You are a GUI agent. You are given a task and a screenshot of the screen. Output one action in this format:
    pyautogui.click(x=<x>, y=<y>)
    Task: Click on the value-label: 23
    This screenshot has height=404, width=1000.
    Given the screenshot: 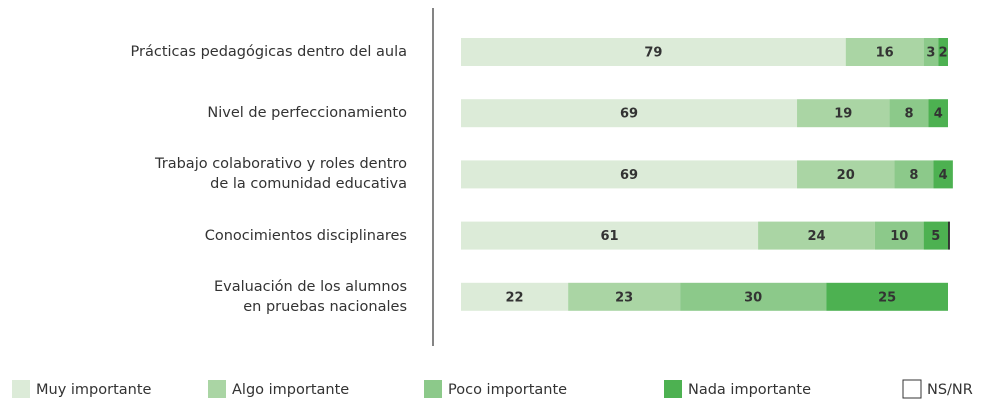 What is the action you would take?
    pyautogui.click(x=624, y=297)
    